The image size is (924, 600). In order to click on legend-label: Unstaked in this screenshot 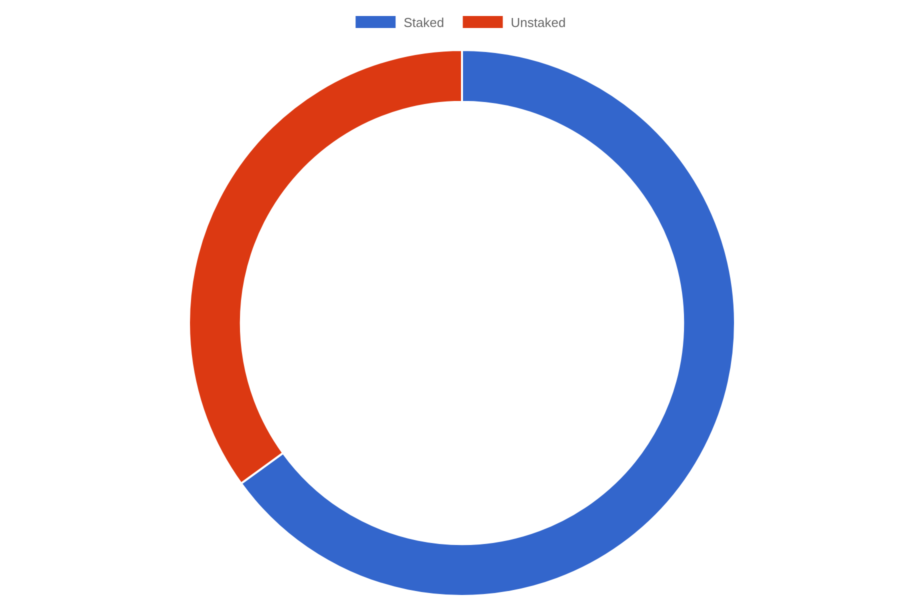, I will do `click(538, 22)`.